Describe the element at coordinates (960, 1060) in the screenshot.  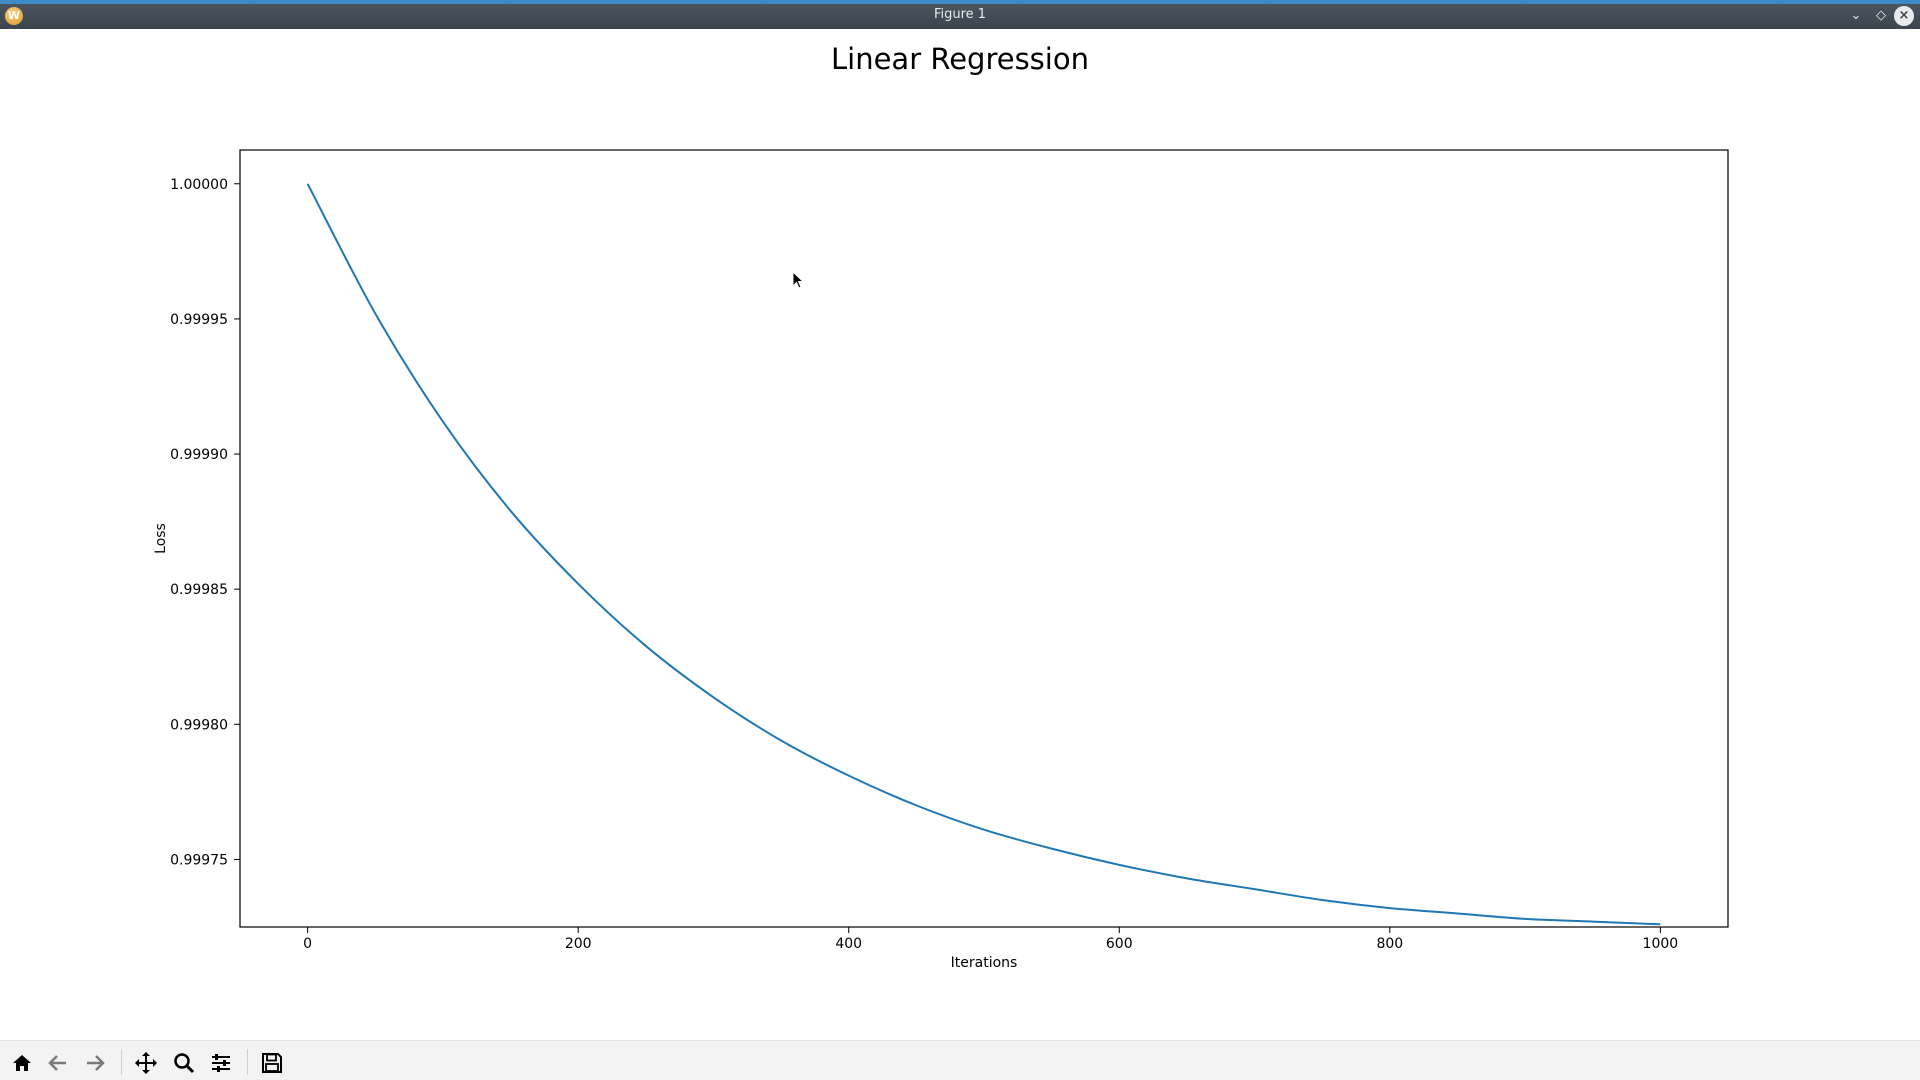
I see `navigation-toolbar` at that location.